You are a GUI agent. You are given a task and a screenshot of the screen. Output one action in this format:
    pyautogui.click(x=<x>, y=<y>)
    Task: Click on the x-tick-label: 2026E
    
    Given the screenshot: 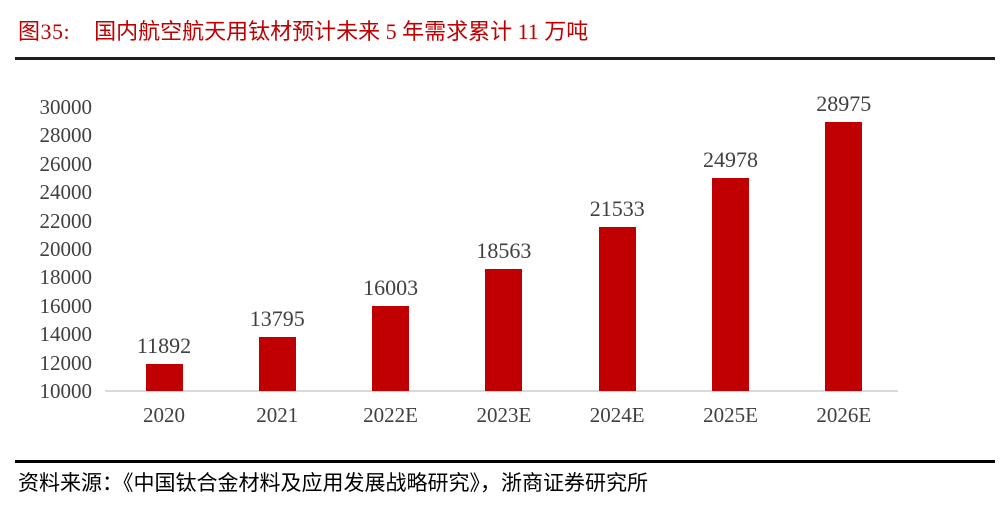 What is the action you would take?
    pyautogui.click(x=844, y=415)
    